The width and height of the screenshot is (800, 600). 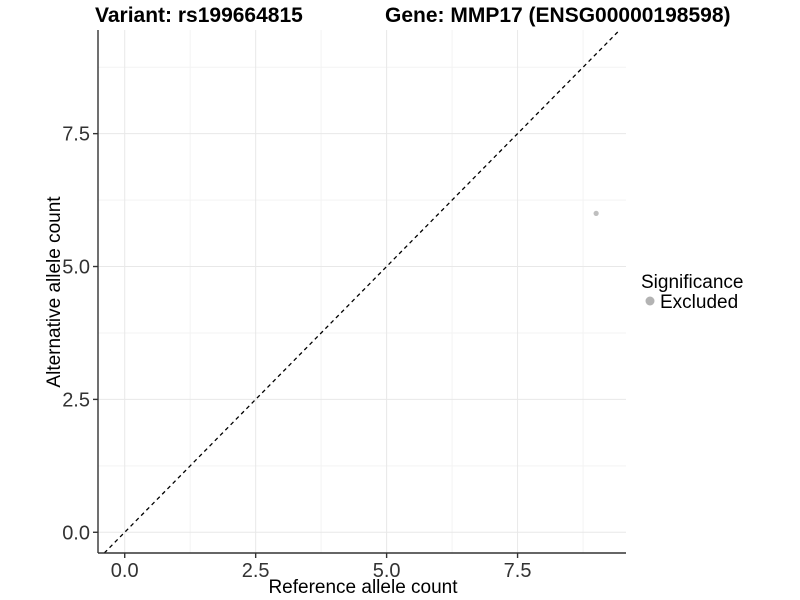 What do you see at coordinates (76, 400) in the screenshot?
I see `y-tick-label: 2.5` at bounding box center [76, 400].